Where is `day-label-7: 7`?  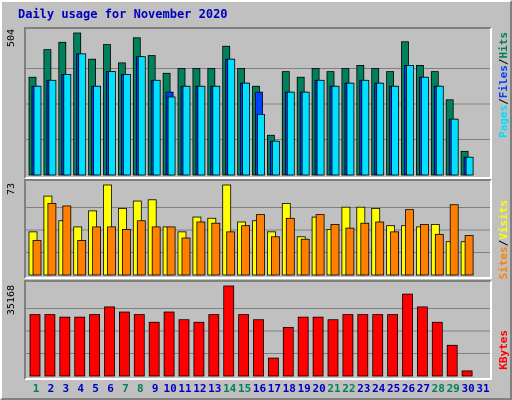 day-label-7: 7 is located at coordinates (125, 388).